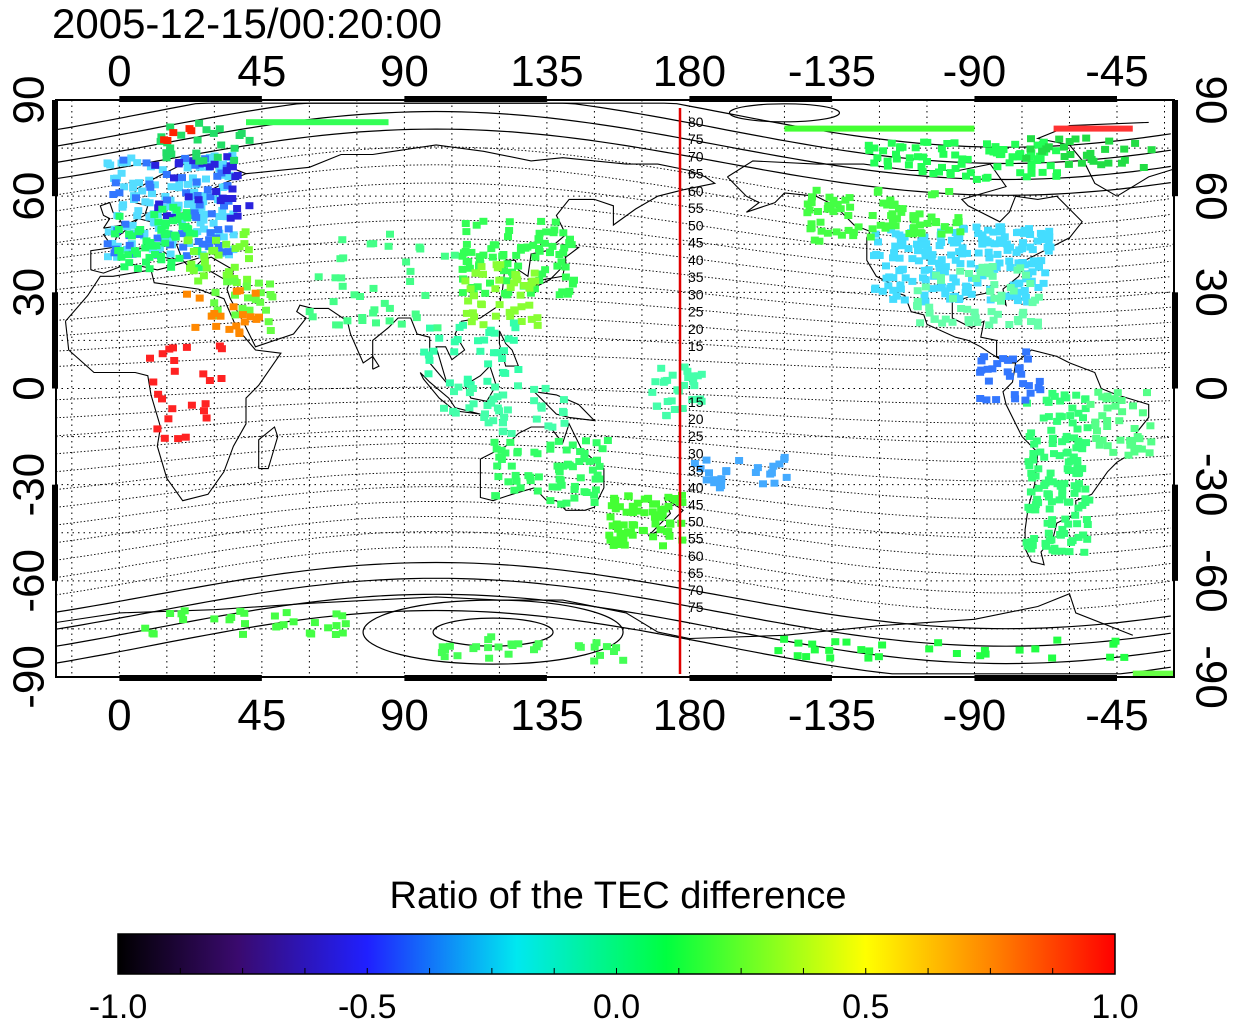  What do you see at coordinates (975, 715) in the screenshot?
I see `bottom-tick-label: -90` at bounding box center [975, 715].